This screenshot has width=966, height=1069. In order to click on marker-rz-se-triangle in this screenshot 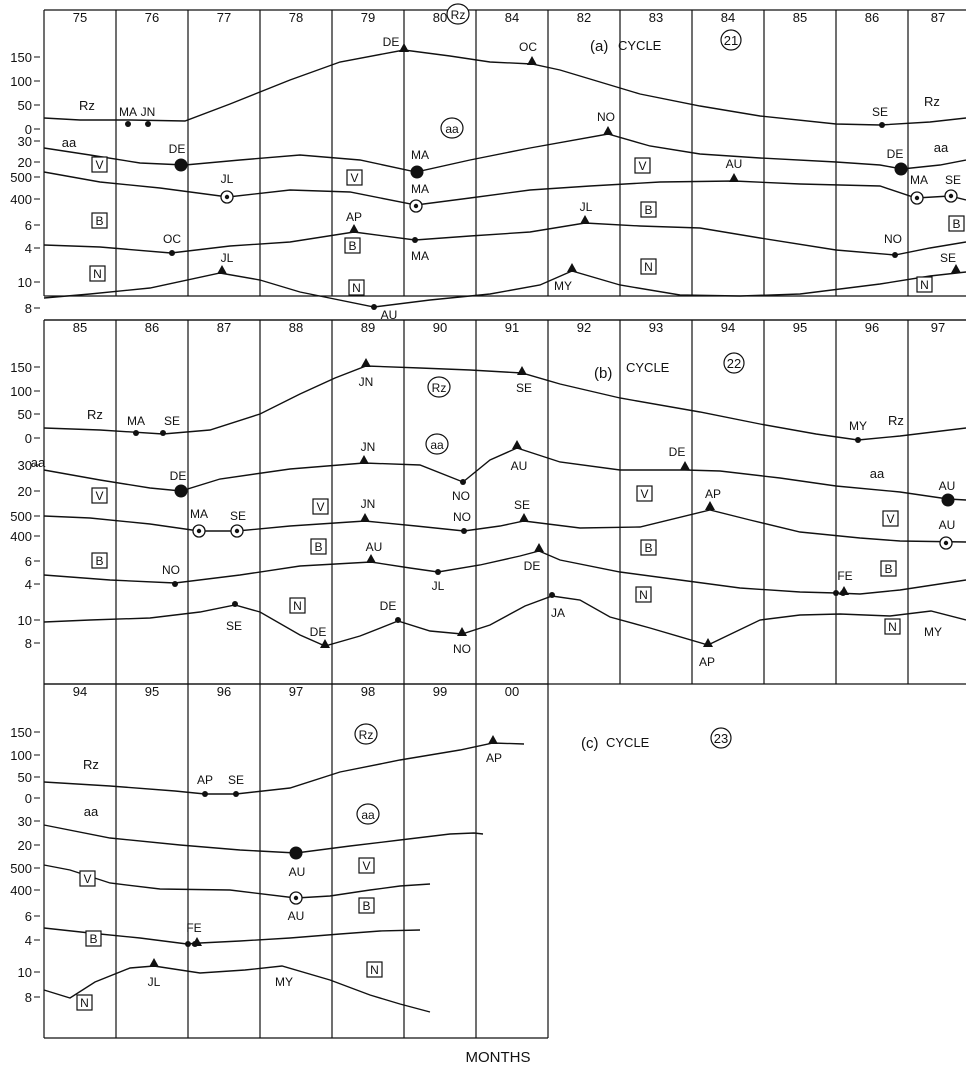, I will do `click(522, 370)`.